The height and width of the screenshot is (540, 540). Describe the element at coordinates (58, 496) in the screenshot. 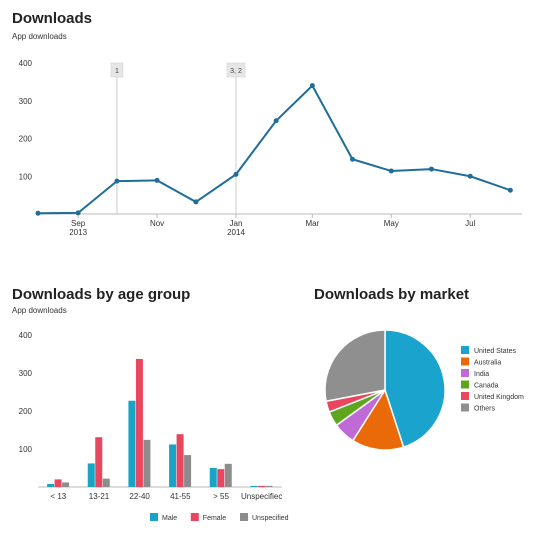

I see `x-tick-label: < 13` at that location.